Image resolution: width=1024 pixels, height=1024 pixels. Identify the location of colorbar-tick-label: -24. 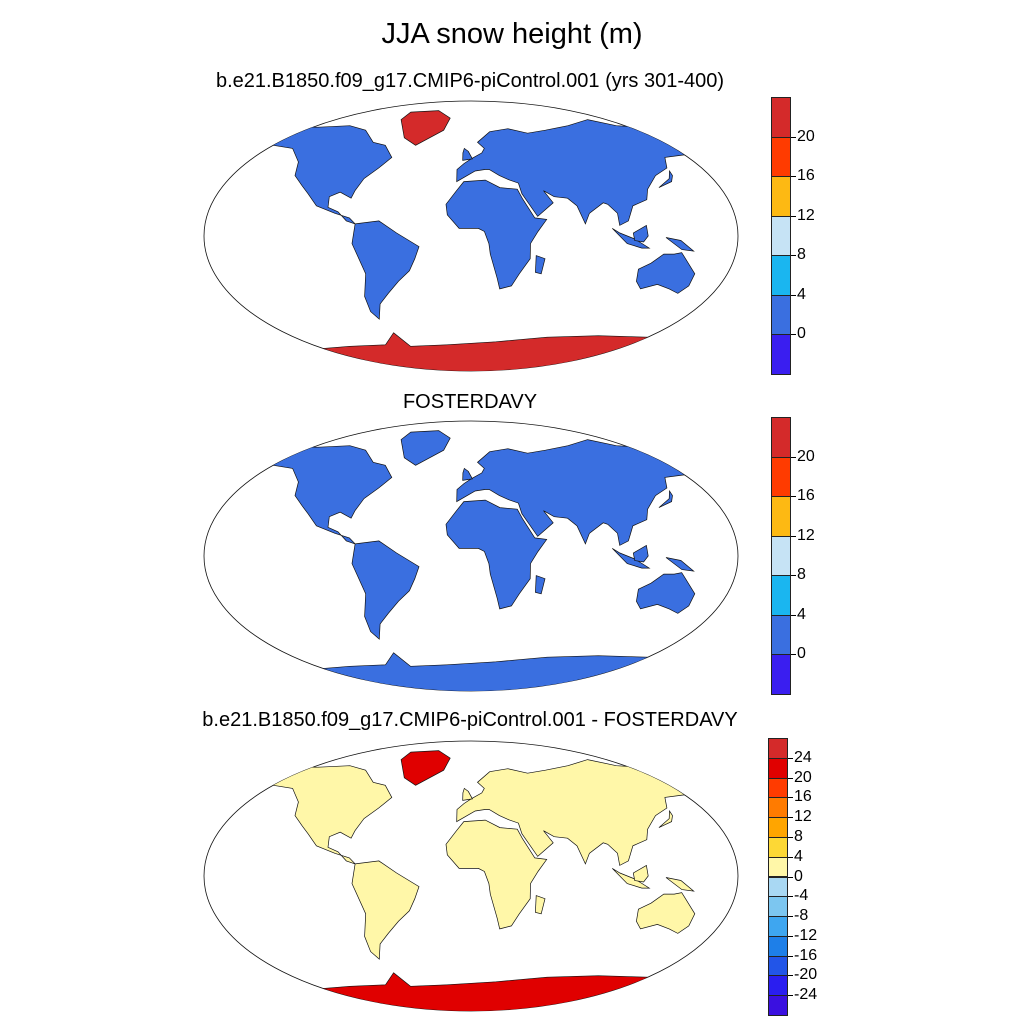
(806, 995).